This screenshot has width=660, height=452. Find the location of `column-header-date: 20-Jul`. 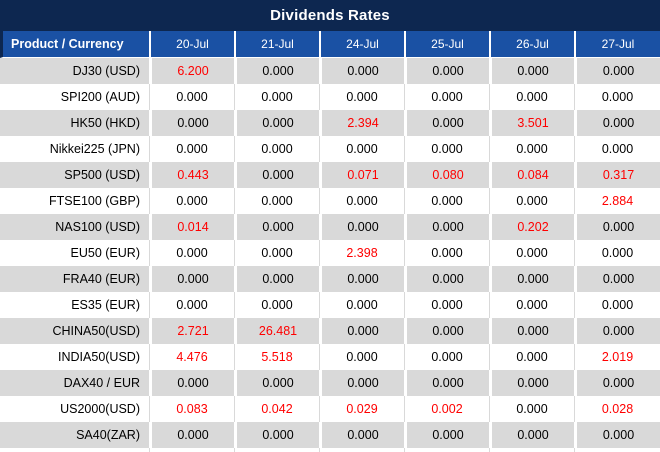

column-header-date: 20-Jul is located at coordinates (191, 44).